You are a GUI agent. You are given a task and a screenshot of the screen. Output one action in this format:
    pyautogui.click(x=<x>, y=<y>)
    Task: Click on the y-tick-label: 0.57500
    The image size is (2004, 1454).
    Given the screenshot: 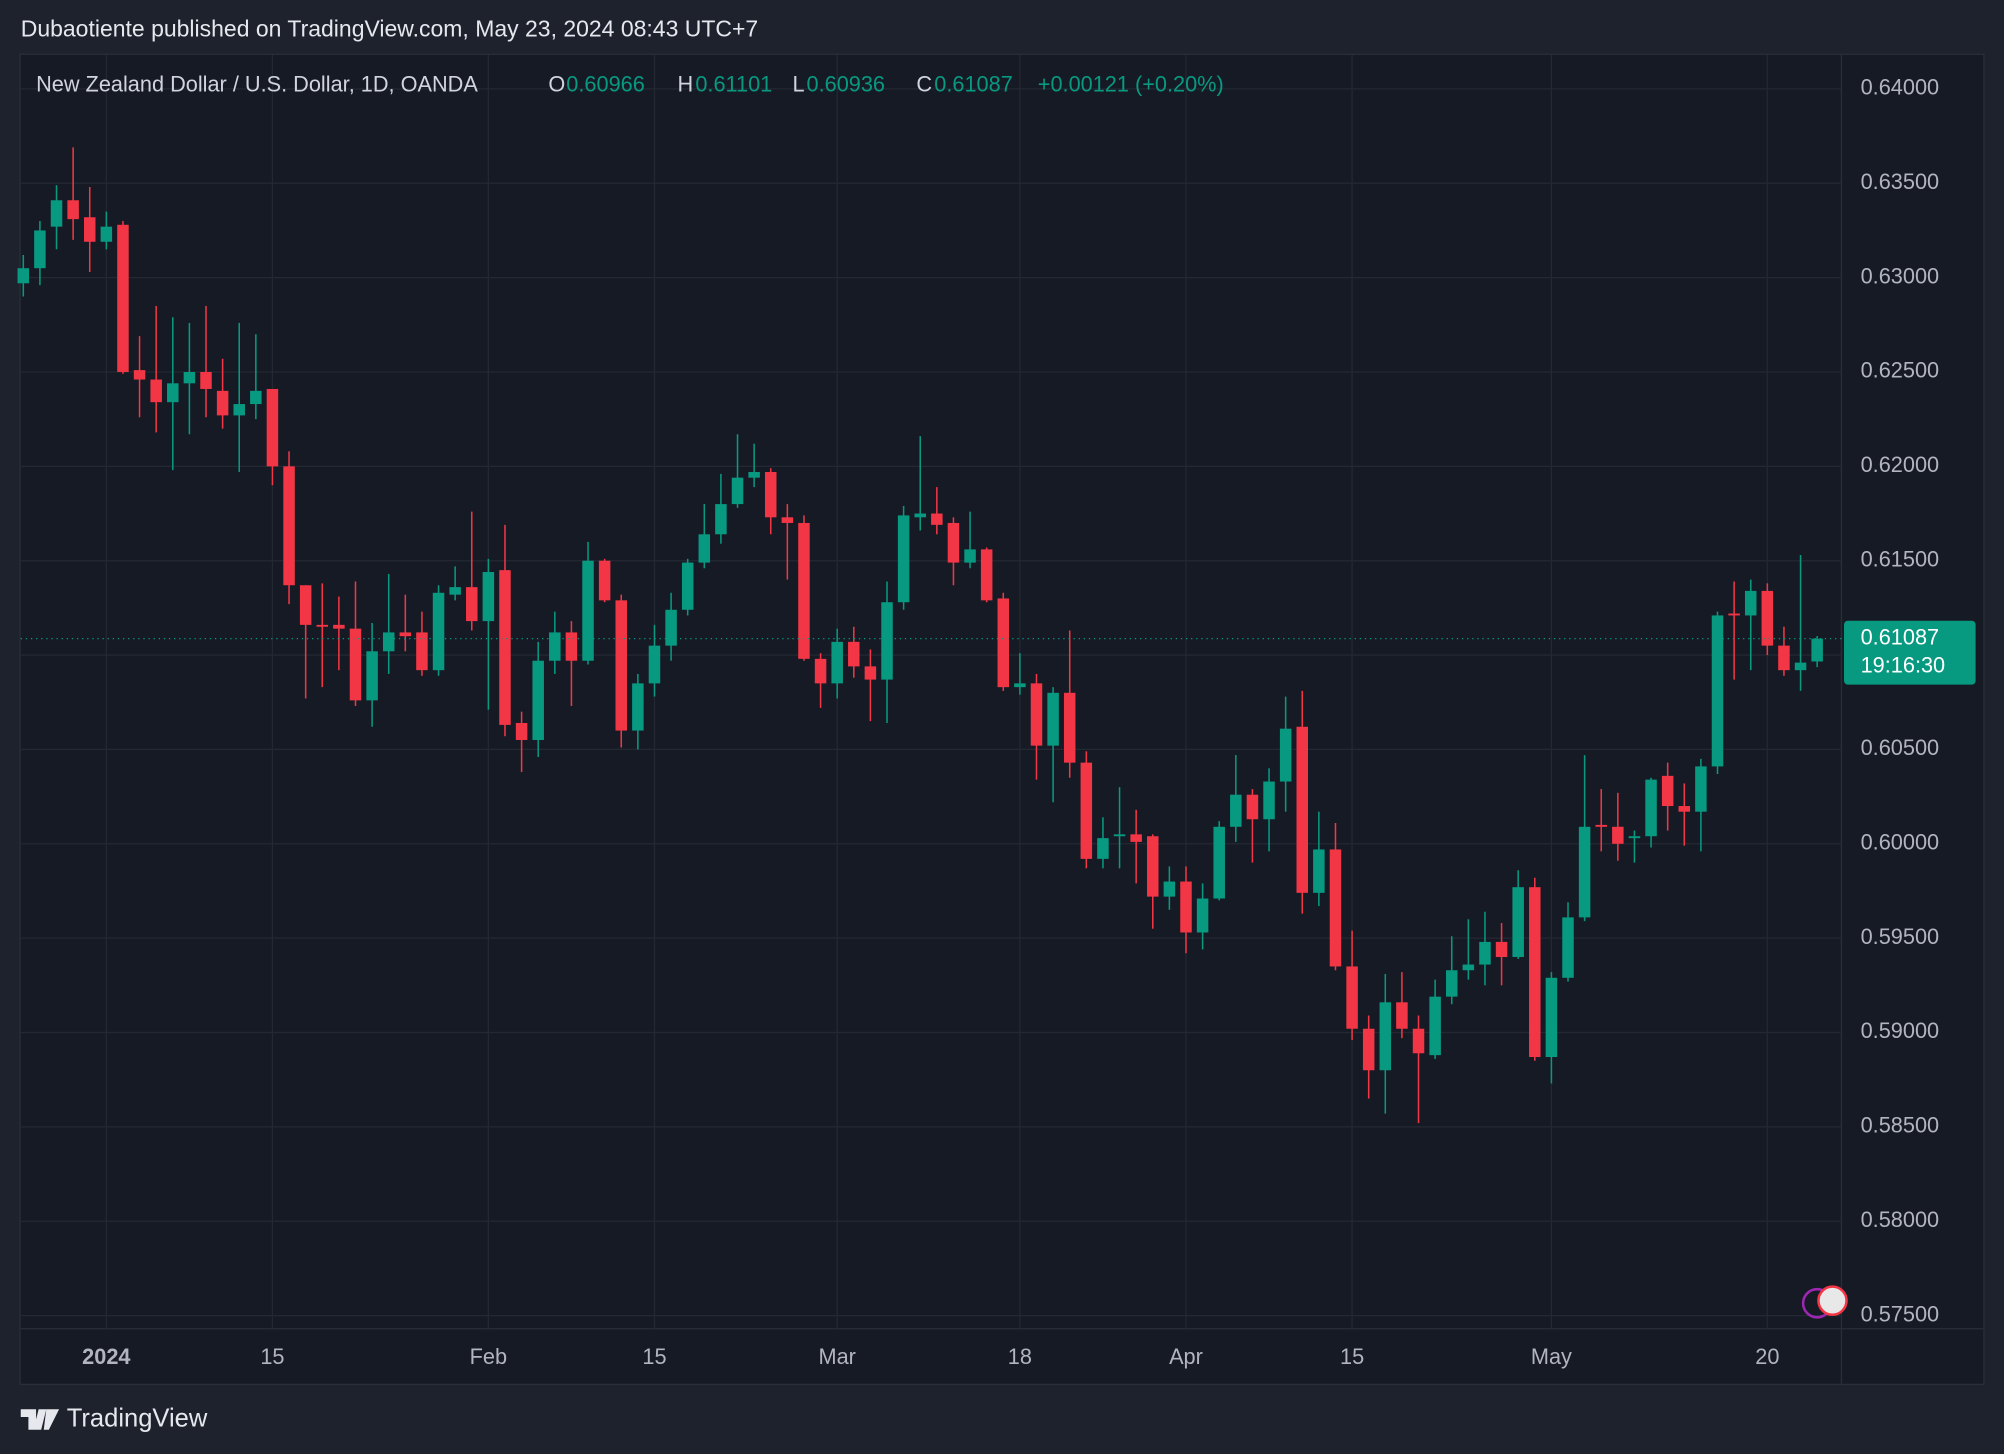 What is the action you would take?
    pyautogui.click(x=1900, y=1313)
    